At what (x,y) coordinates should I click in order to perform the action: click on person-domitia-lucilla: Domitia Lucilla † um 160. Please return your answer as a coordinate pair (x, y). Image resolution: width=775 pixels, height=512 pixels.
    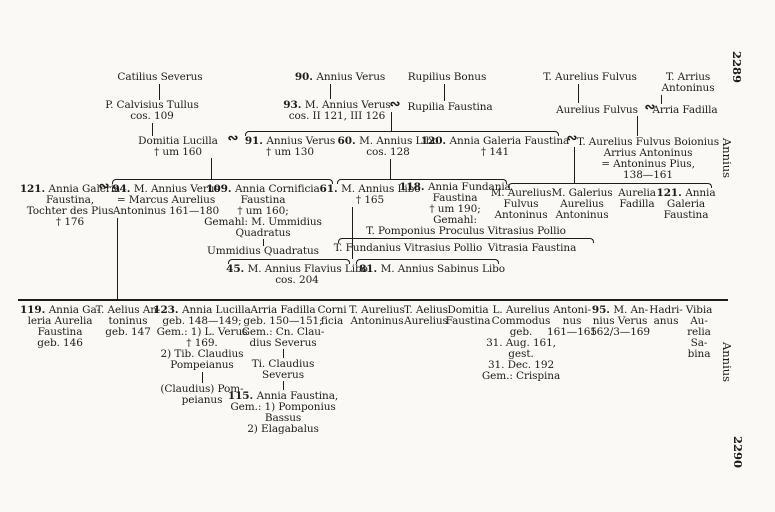
    Looking at the image, I should click on (178, 146).